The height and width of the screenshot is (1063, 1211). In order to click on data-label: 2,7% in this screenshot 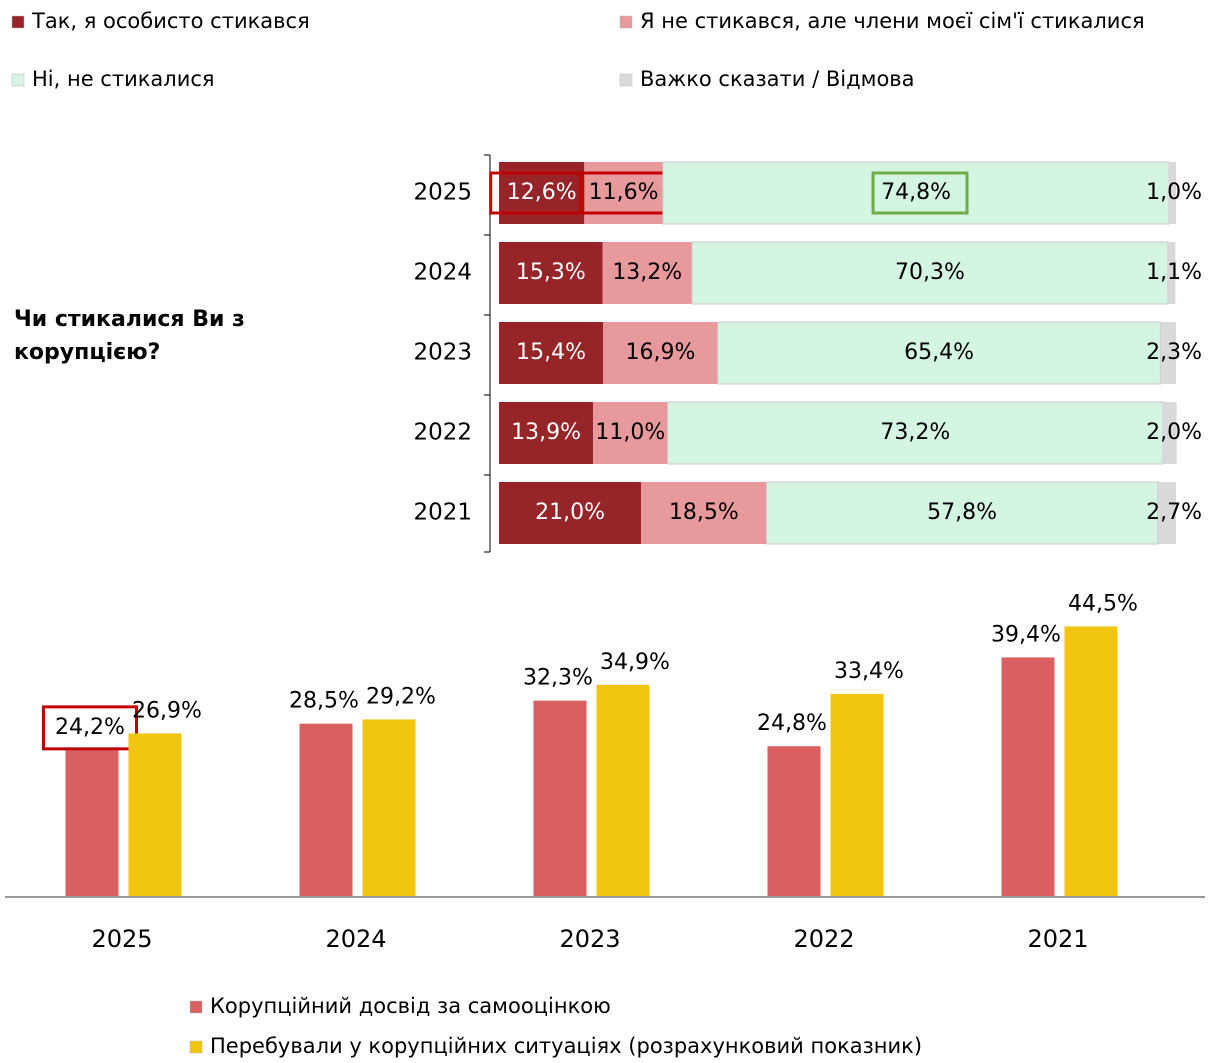, I will do `click(1174, 512)`.